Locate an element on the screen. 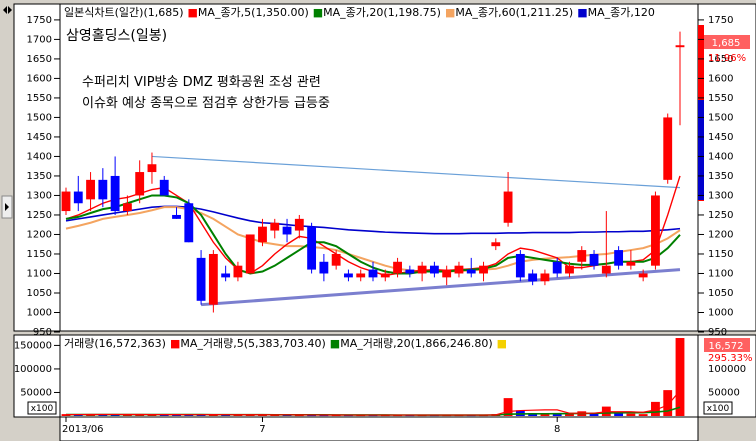 The image size is (756, 441). unit-box-left is located at coordinates (42, 408).